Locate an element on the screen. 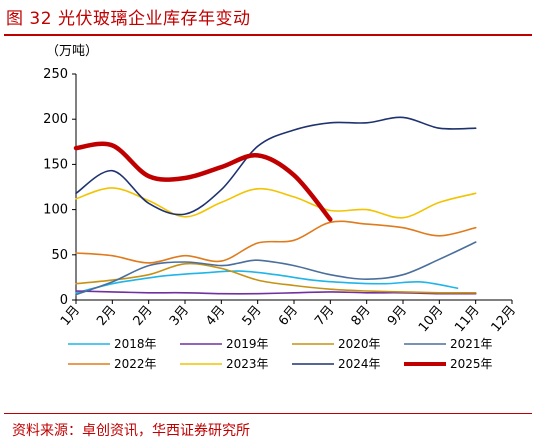  legend-label: 2023年 is located at coordinates (247, 364).